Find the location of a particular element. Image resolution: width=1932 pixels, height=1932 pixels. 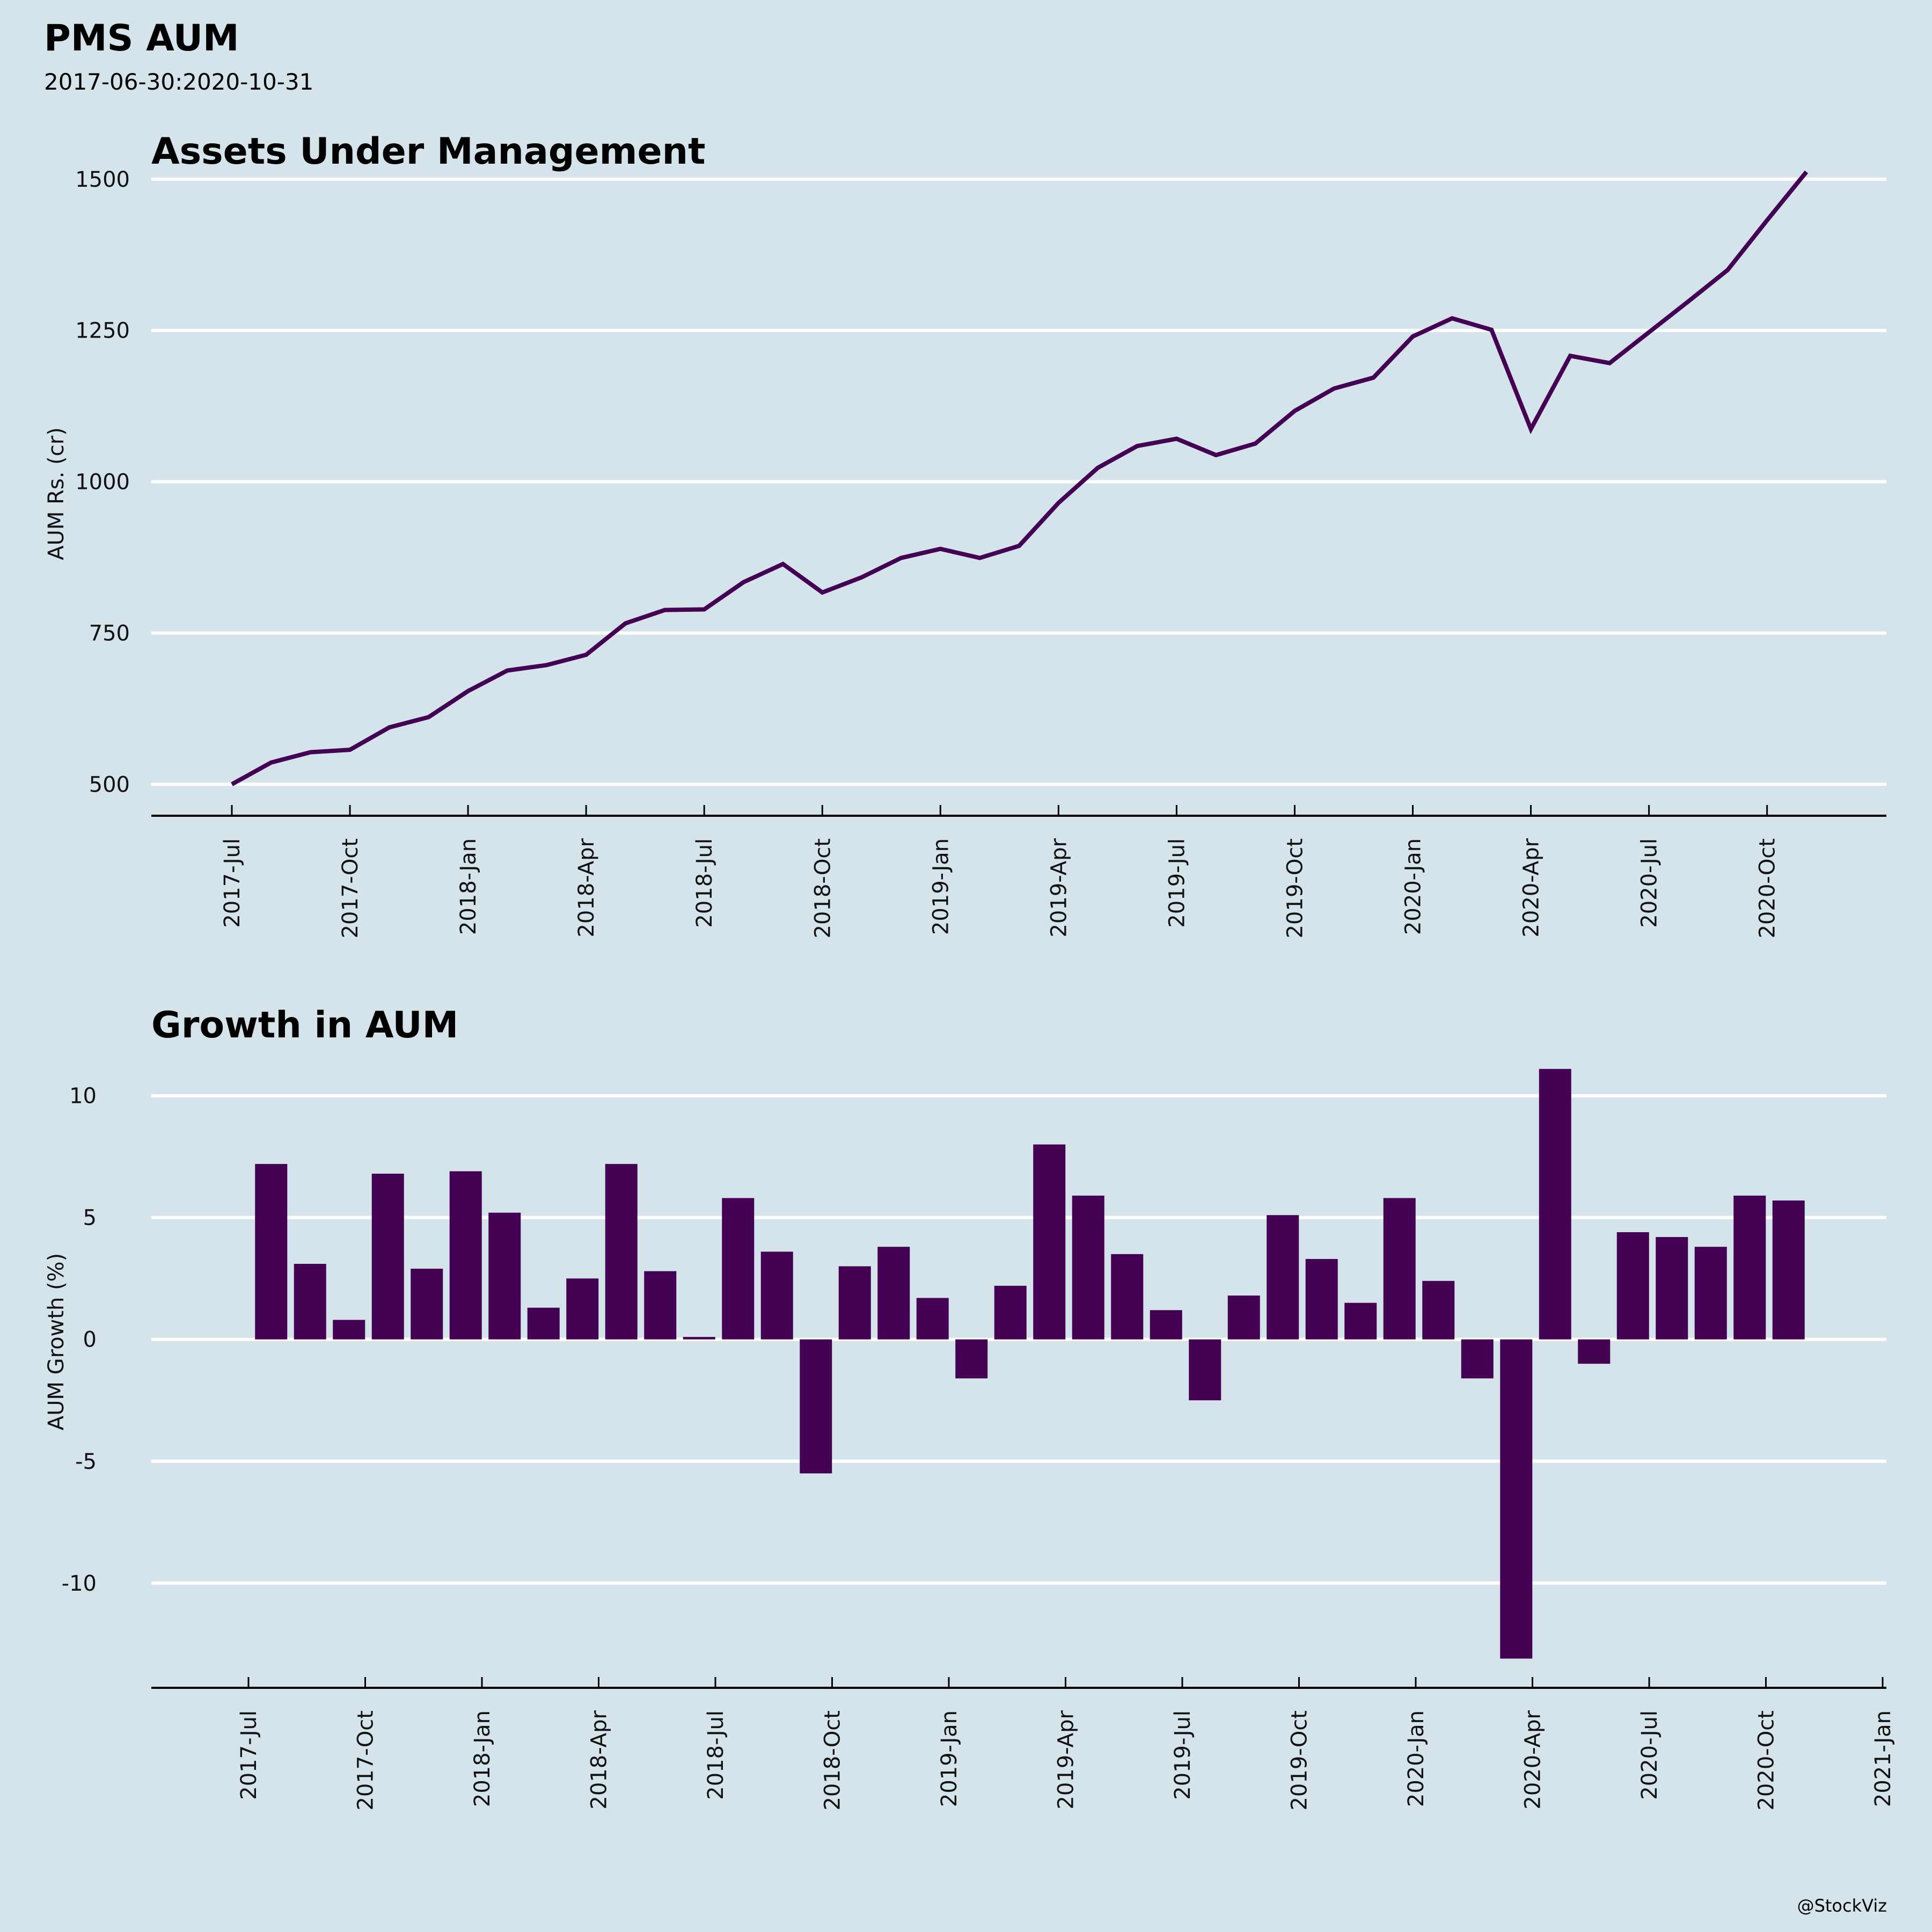

growth-x-tick-label: 2019-Jul is located at coordinates (1182, 1755).